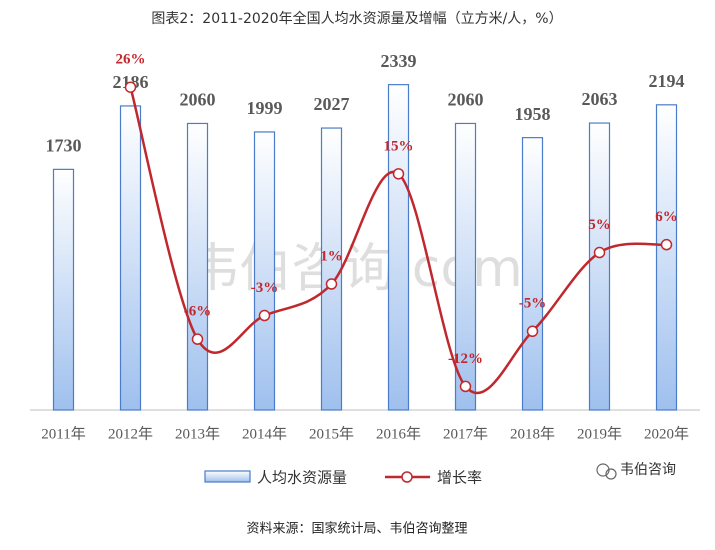  I want to click on line-value-label: -12%, so click(465, 359).